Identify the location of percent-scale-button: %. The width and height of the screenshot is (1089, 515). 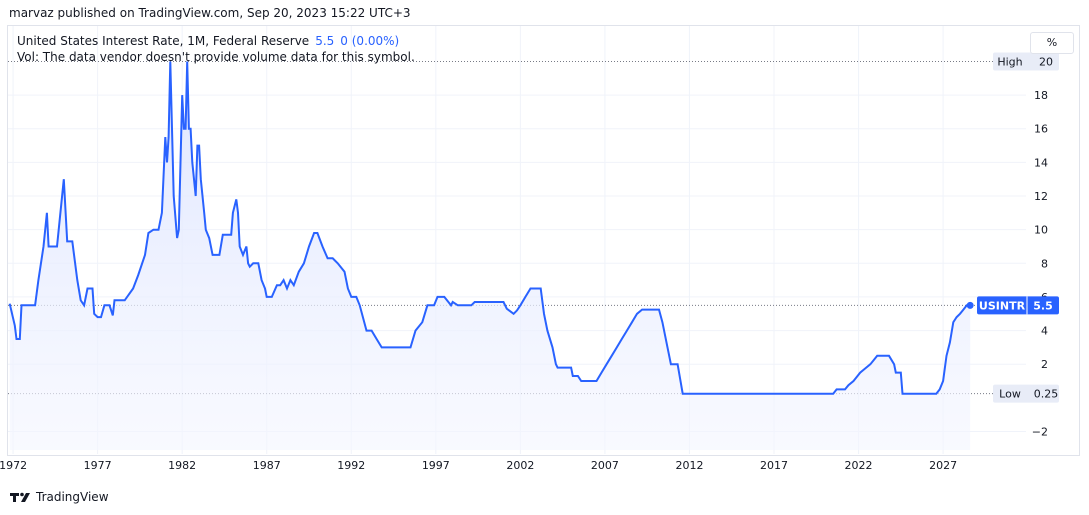
(1052, 43).